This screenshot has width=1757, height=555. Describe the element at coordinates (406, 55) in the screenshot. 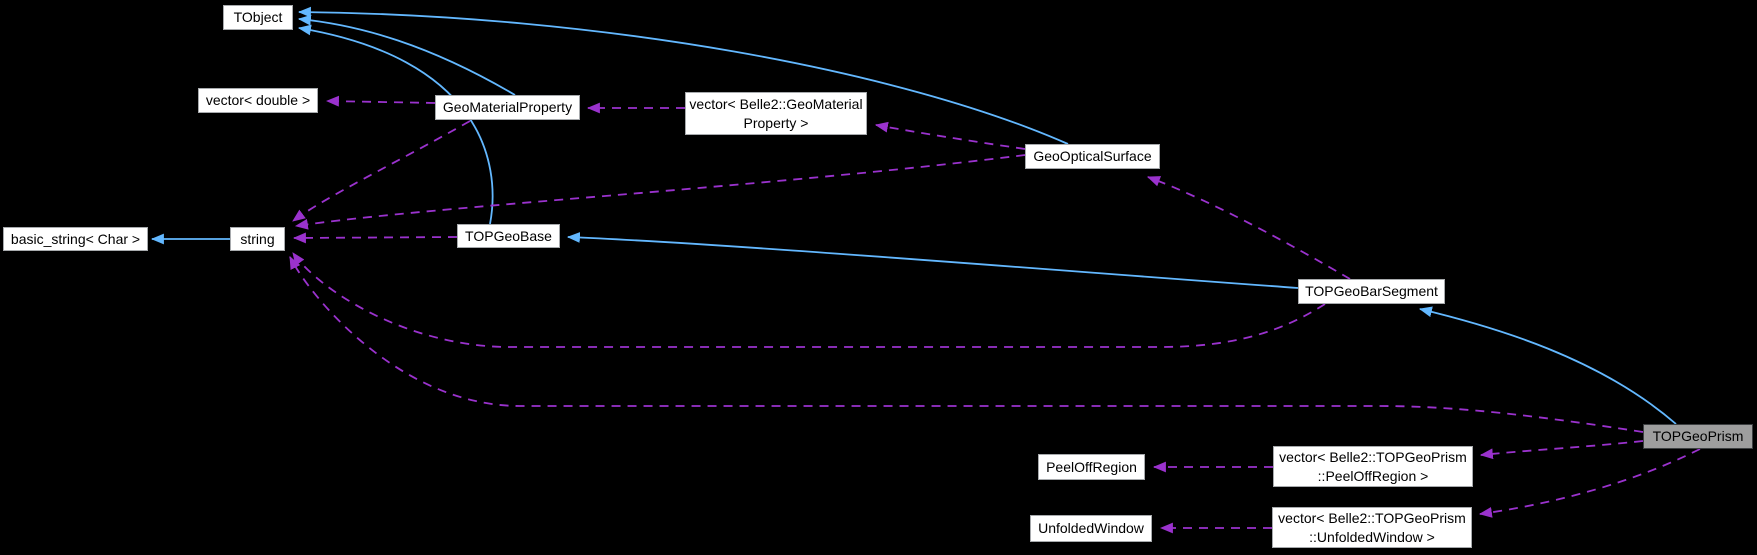

I see `edge-GeoMaterialProperty-to-TObject-inheritance` at that location.